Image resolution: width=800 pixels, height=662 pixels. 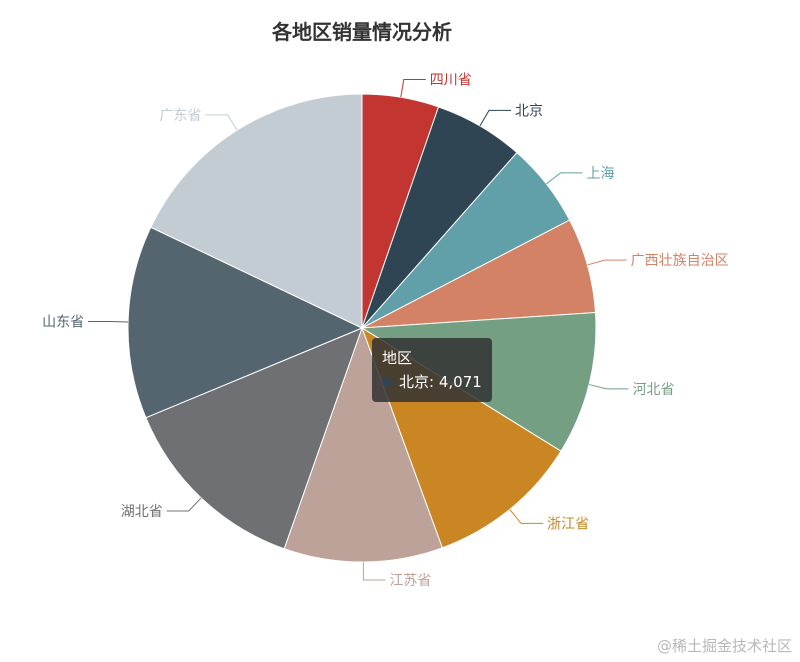 What do you see at coordinates (63, 322) in the screenshot?
I see `slice-label: 山东省` at bounding box center [63, 322].